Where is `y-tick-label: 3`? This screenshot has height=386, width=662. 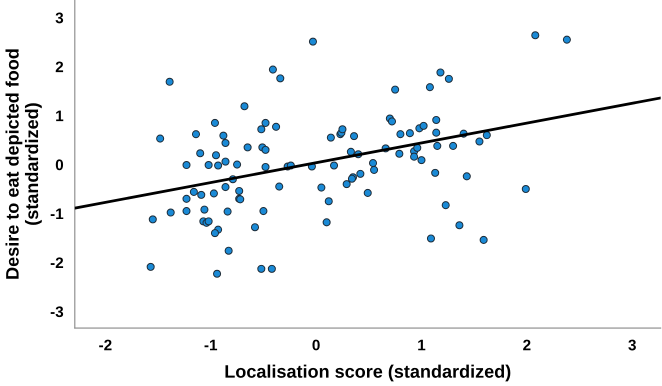
y-tick-label: 3 is located at coordinates (60, 18).